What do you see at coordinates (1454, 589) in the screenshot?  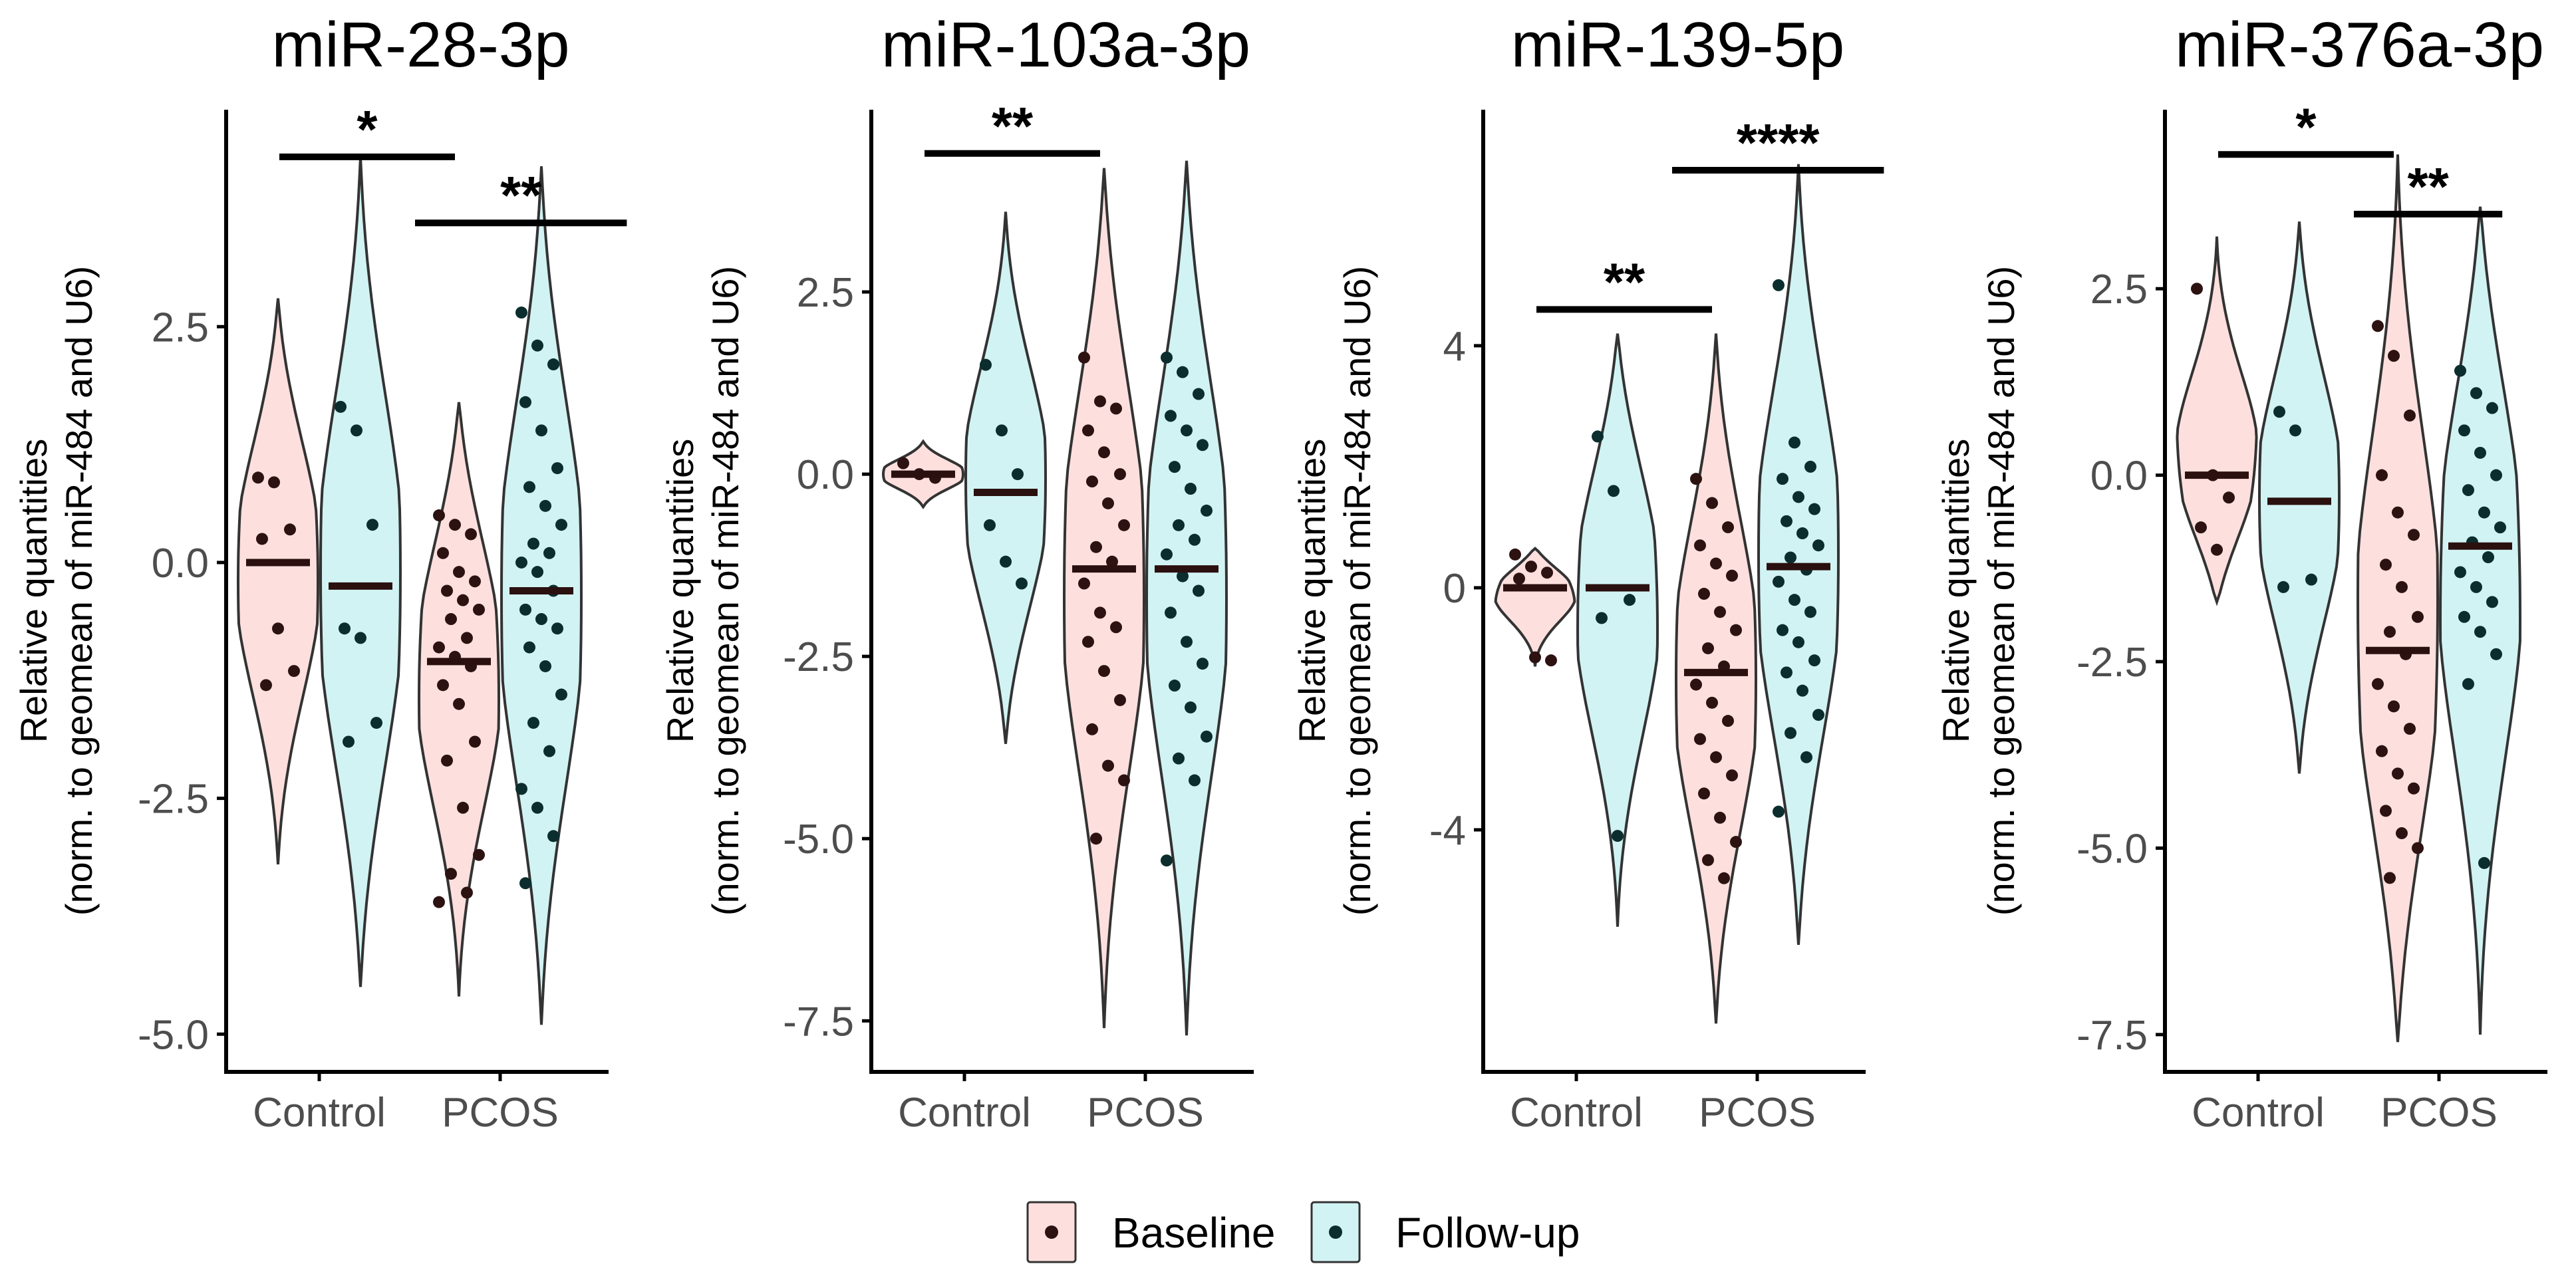 I see `y-tick-label: 0` at bounding box center [1454, 589].